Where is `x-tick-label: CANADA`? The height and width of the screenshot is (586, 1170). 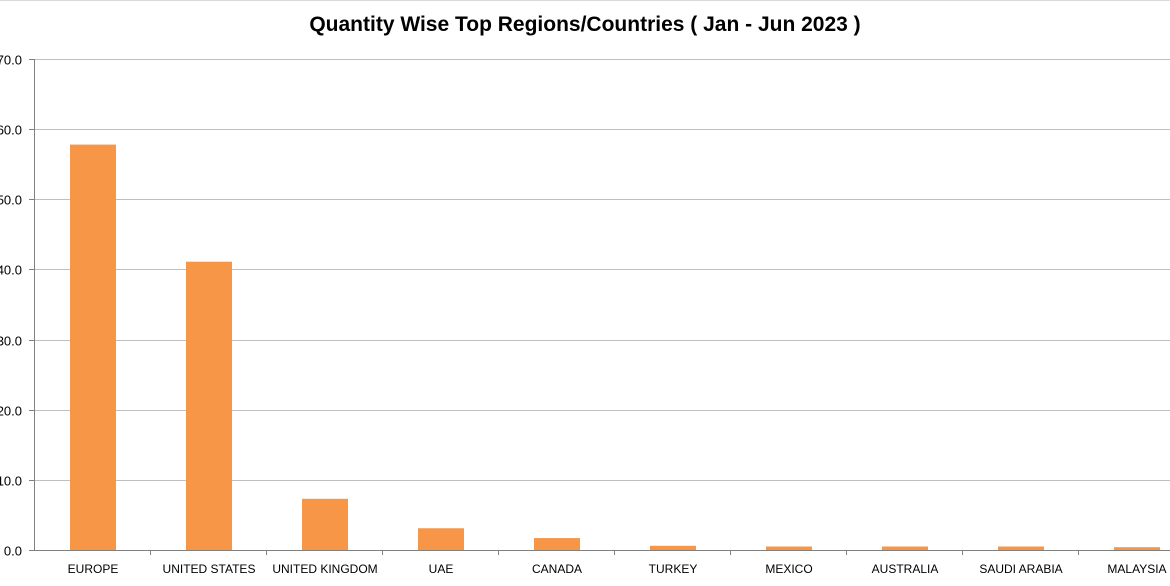
x-tick-label: CANADA is located at coordinates (557, 569).